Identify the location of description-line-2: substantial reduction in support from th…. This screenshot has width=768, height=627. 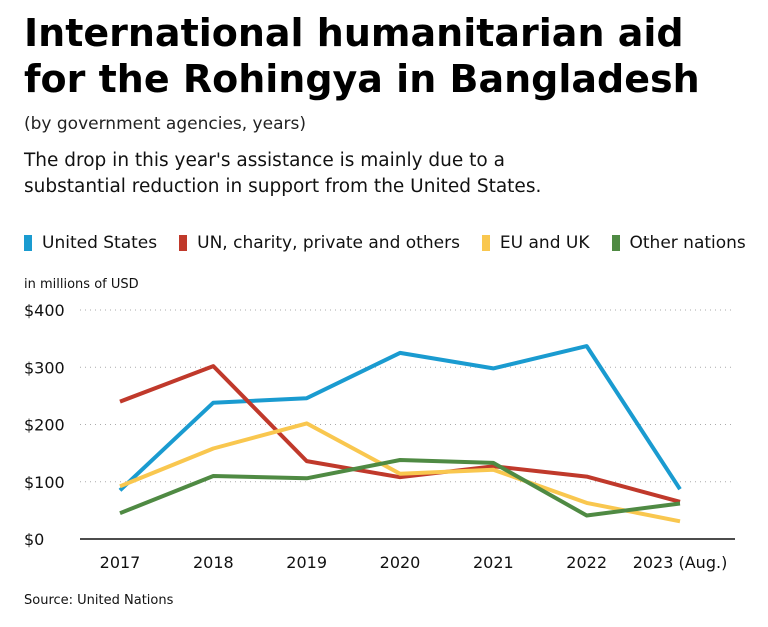
(283, 186).